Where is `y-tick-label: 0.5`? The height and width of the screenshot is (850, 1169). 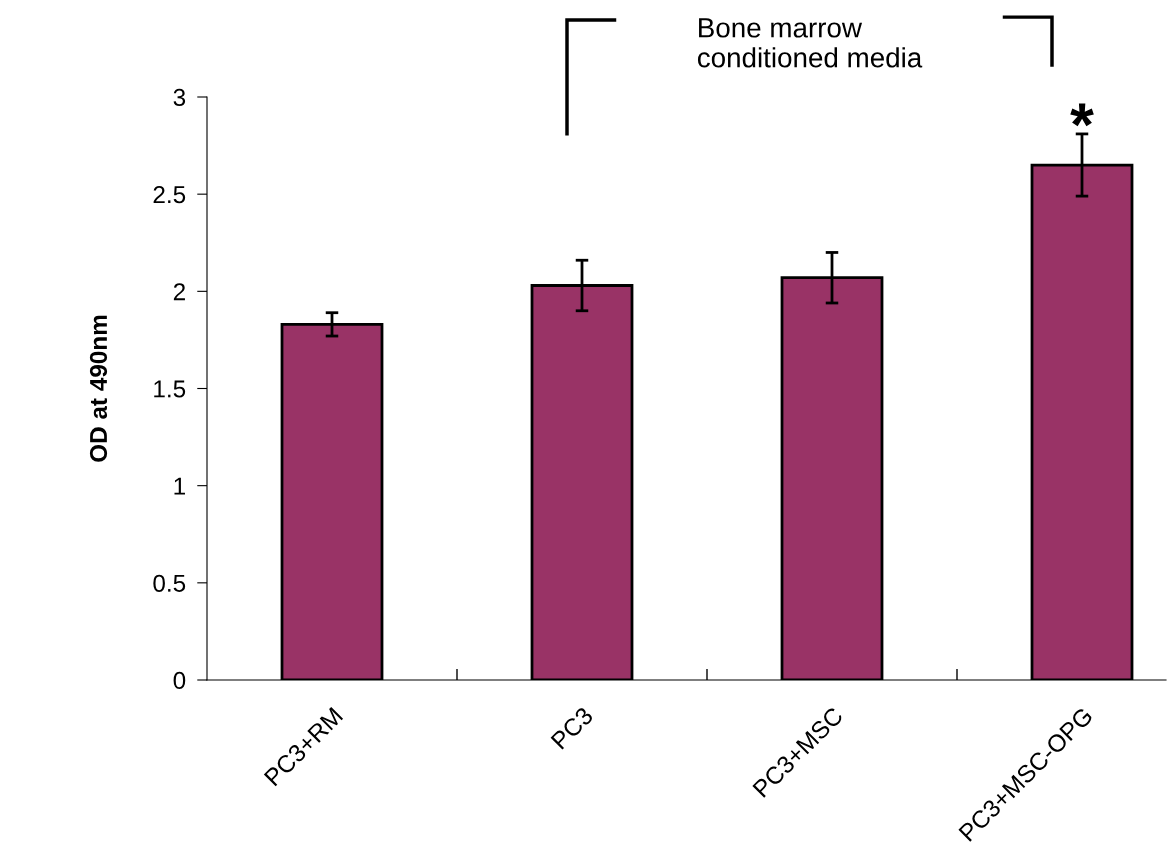 y-tick-label: 0.5 is located at coordinates (169, 583).